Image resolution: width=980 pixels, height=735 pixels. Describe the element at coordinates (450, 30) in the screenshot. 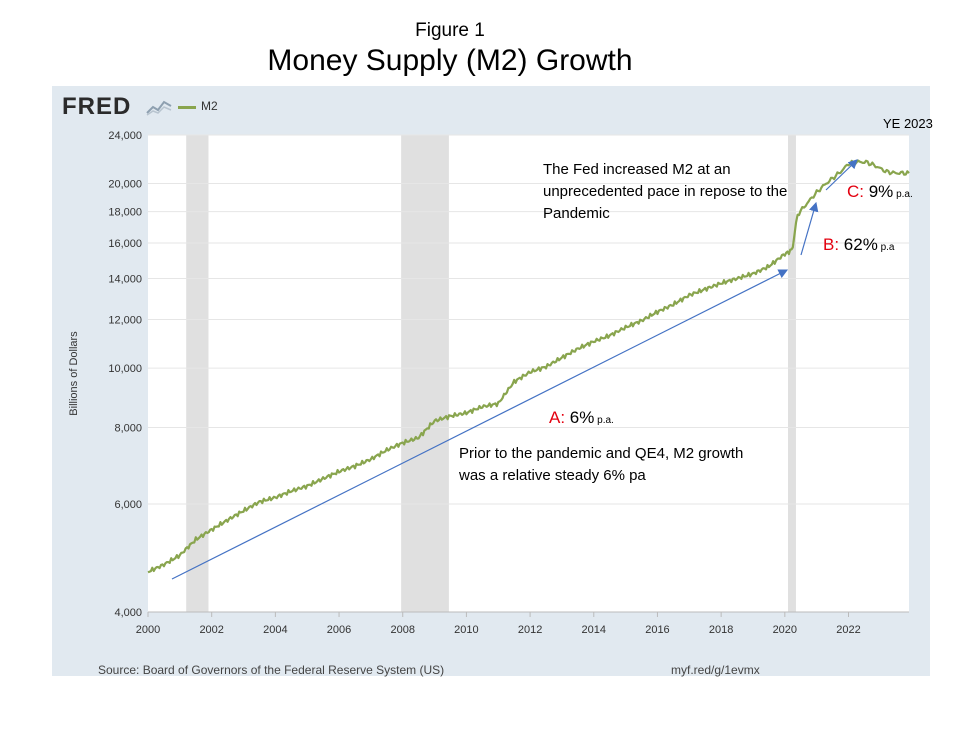

I see `figure-label: Figure 1` at that location.